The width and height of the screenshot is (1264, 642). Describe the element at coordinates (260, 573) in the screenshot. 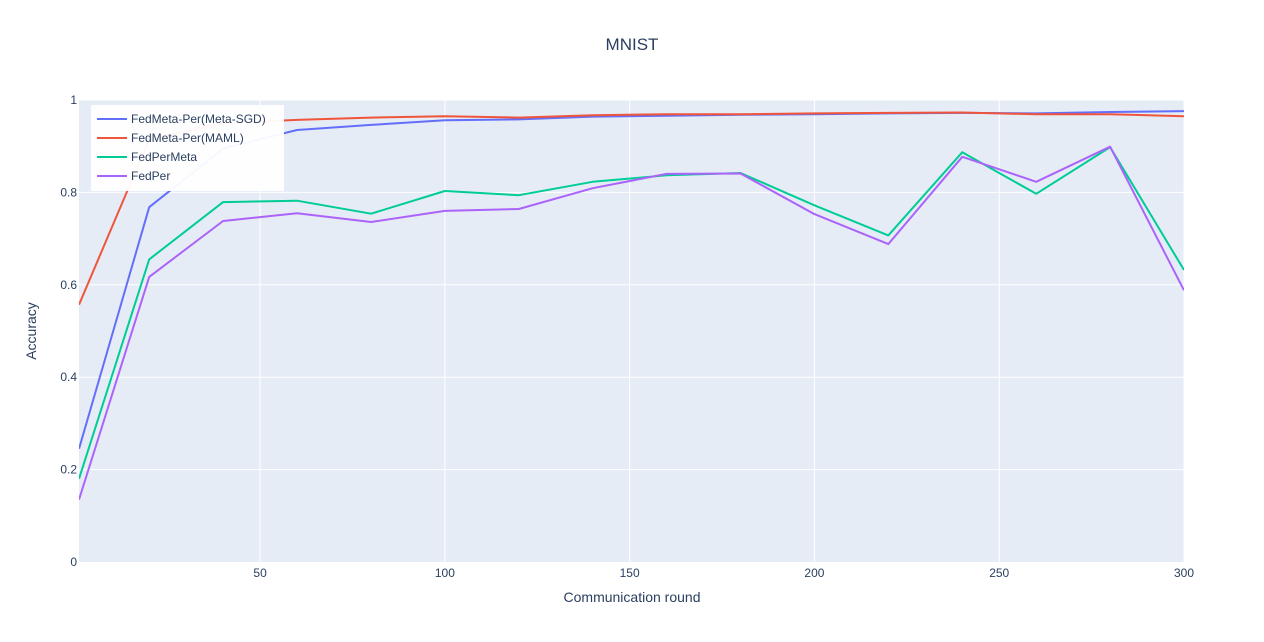

I see `x-tick-label: 50` at that location.